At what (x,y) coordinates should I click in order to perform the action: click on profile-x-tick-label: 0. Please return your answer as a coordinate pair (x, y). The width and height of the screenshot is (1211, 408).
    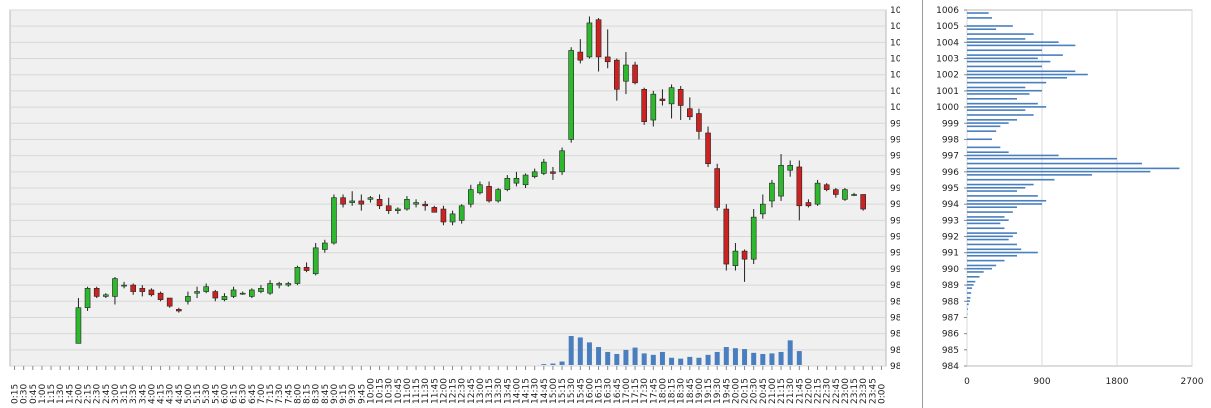
    Looking at the image, I should click on (967, 382).